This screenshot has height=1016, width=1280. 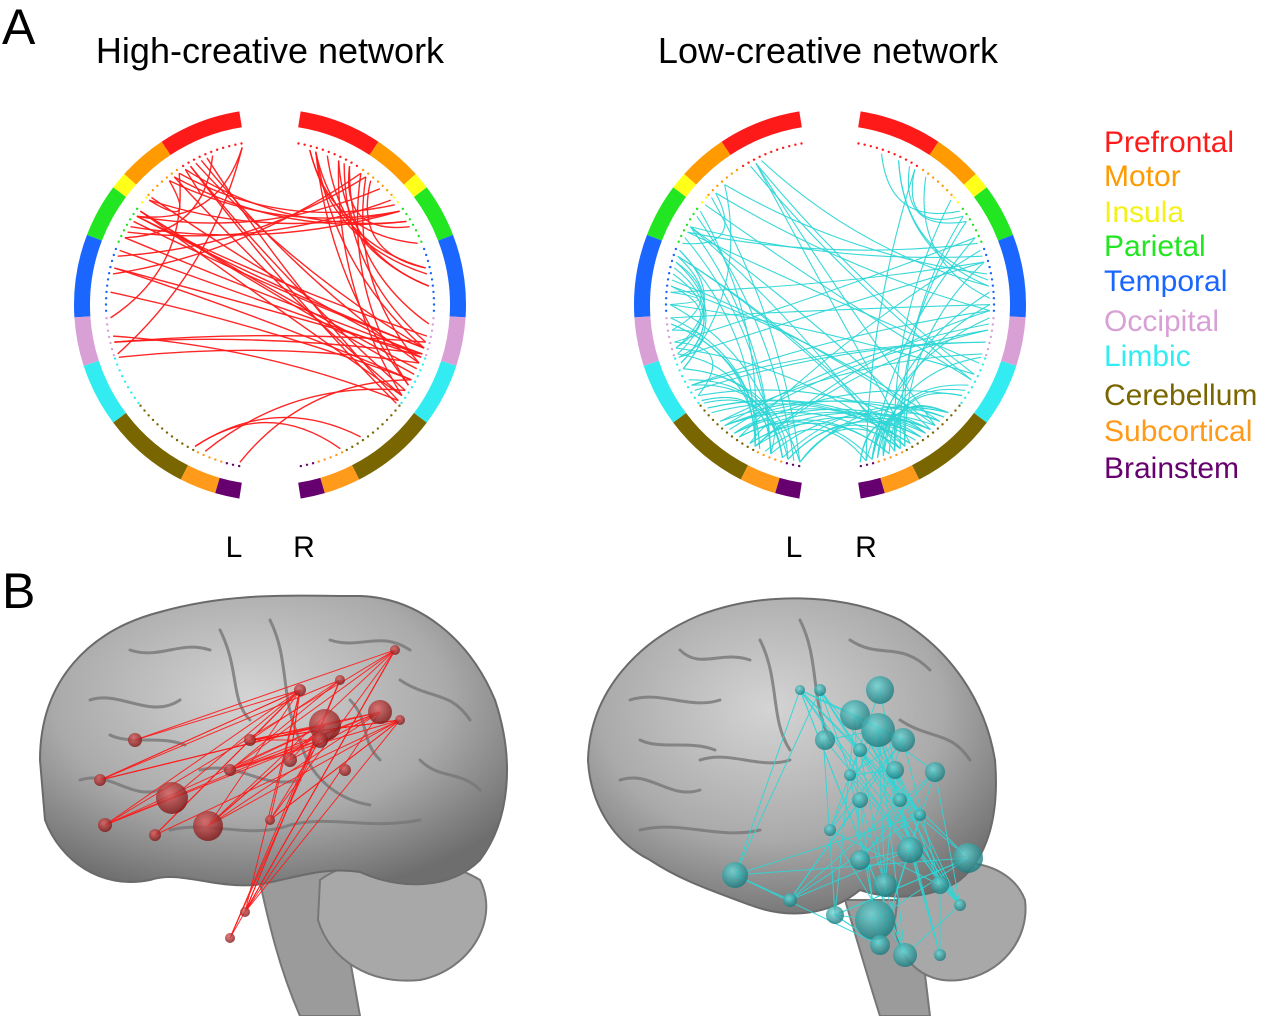 What do you see at coordinates (1155, 246) in the screenshot?
I see `legend-parietal: Parietal` at bounding box center [1155, 246].